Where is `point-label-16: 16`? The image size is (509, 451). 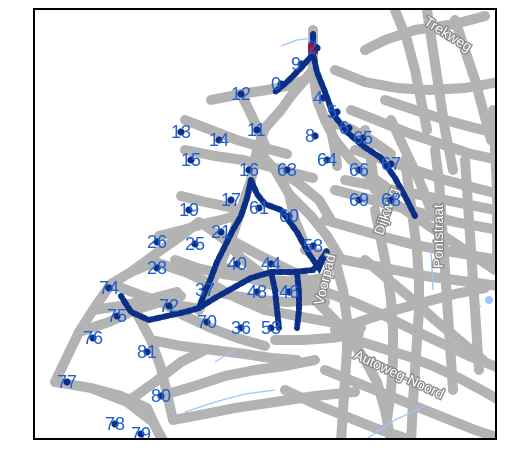 point-label-16: 16 is located at coordinates (249, 170).